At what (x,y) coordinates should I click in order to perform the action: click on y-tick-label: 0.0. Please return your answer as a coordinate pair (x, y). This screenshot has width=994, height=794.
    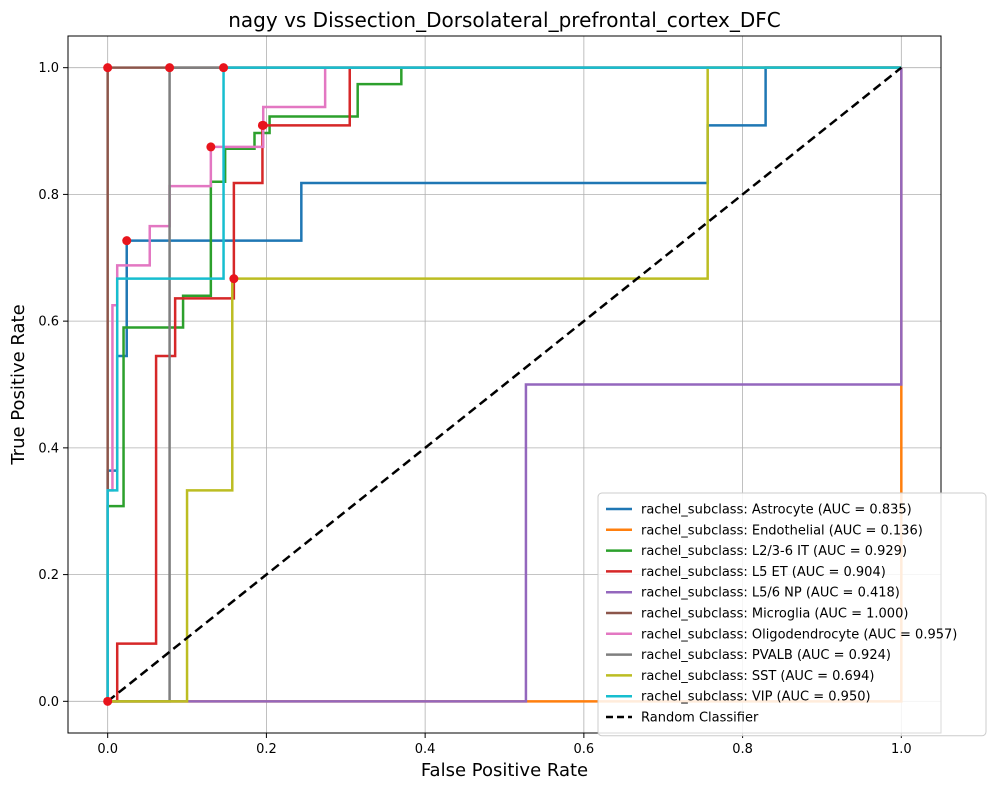
    Looking at the image, I should click on (48, 702).